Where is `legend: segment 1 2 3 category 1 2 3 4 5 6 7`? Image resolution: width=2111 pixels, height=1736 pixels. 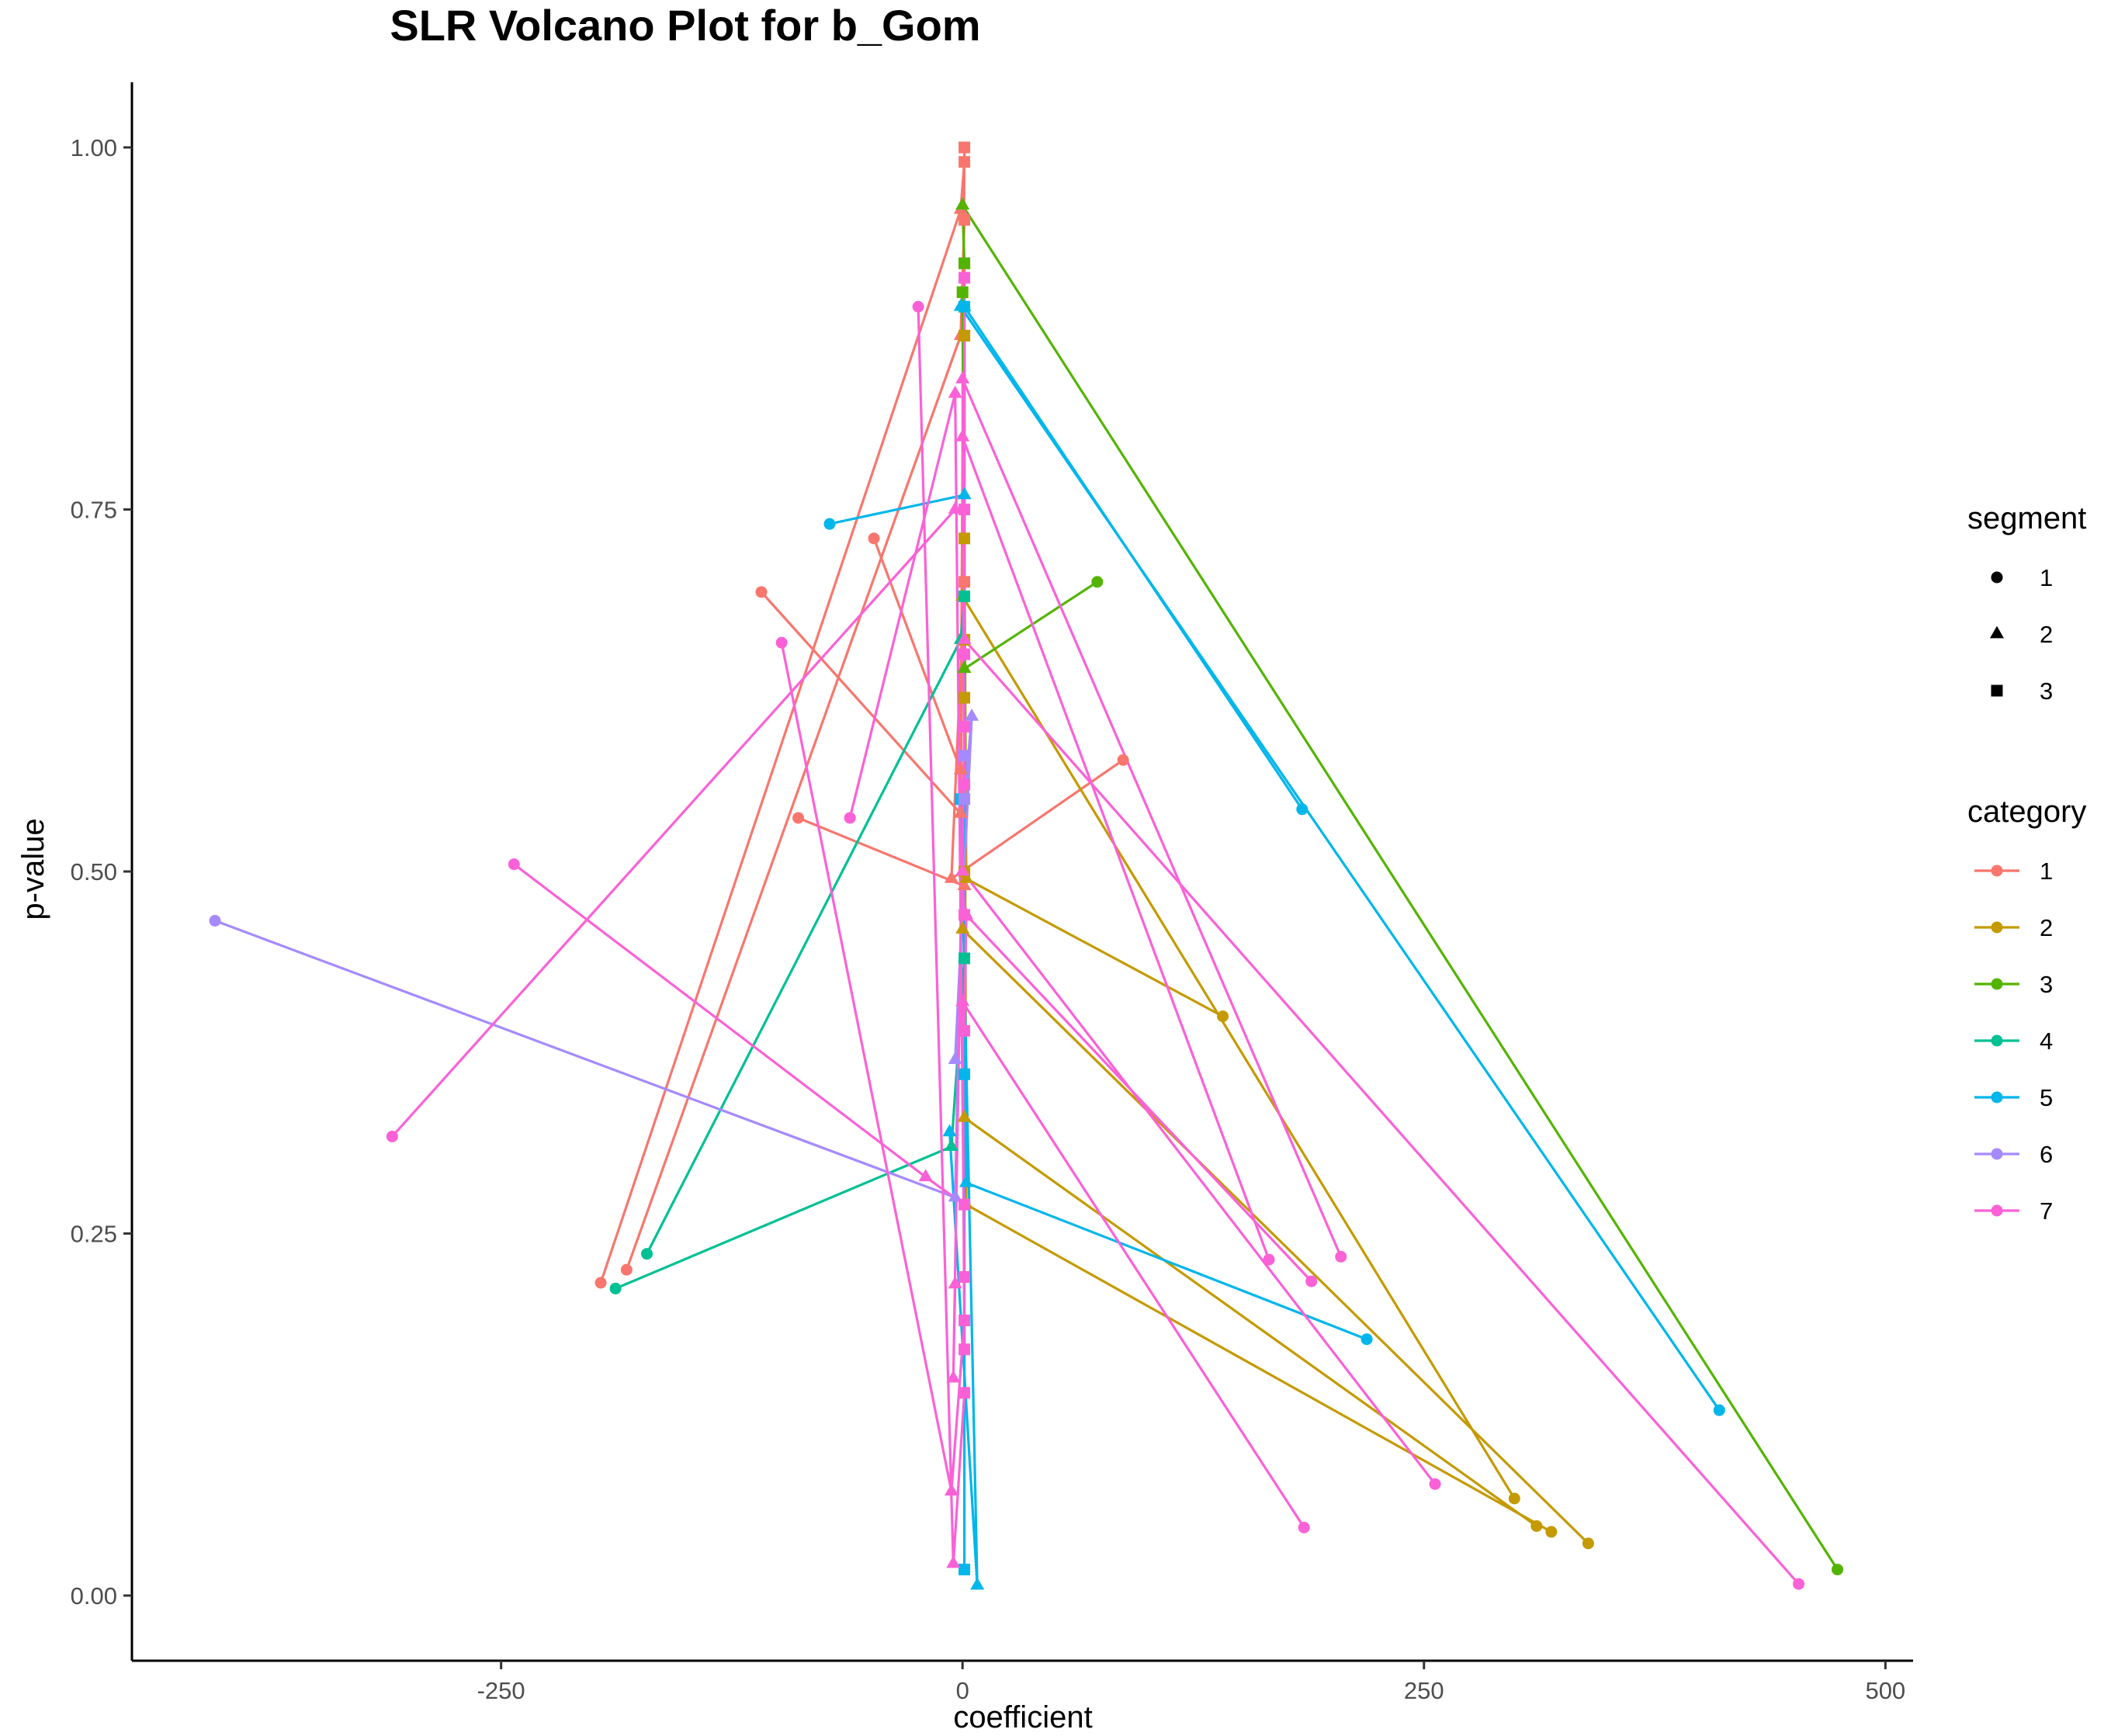
legend: segment 1 2 3 category 1 2 3 4 5 6 7 is located at coordinates (2026, 863).